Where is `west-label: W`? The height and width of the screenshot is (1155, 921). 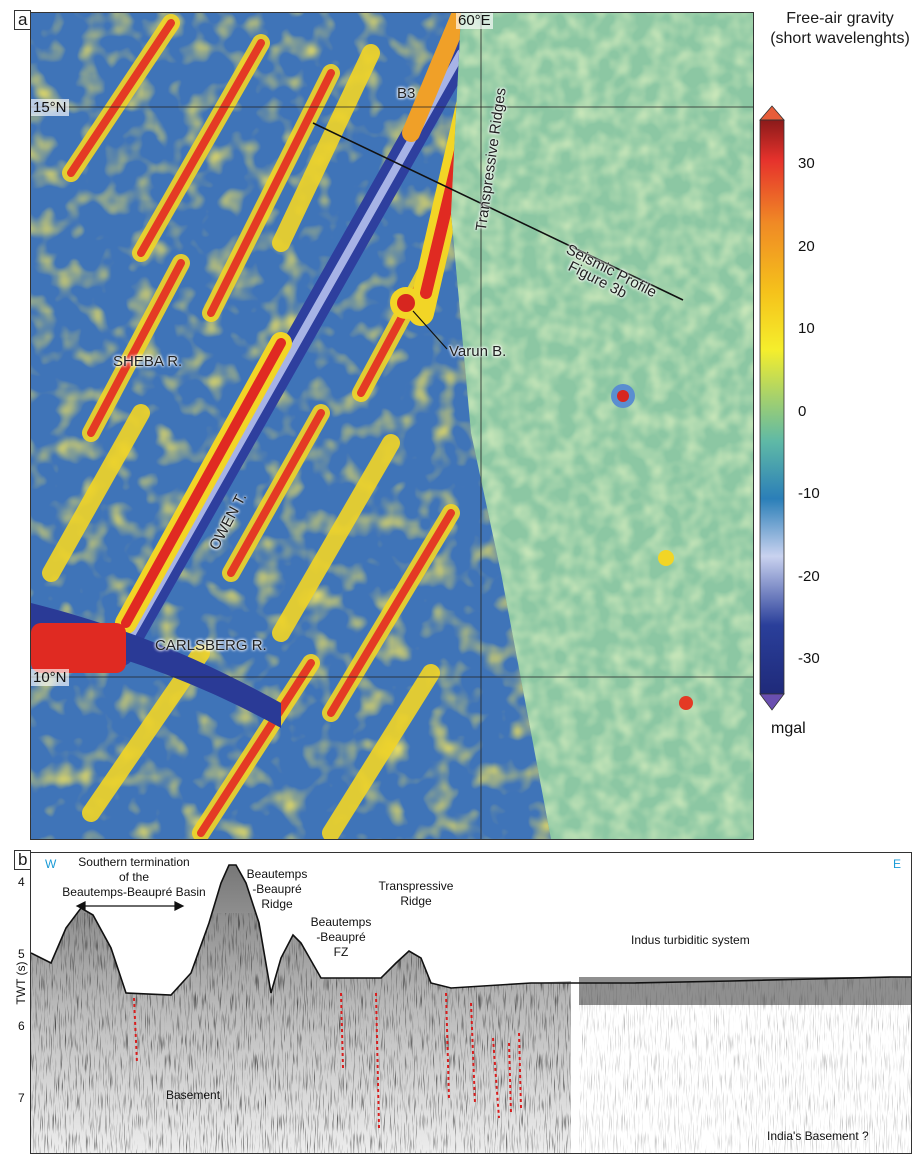 west-label: W is located at coordinates (51, 864).